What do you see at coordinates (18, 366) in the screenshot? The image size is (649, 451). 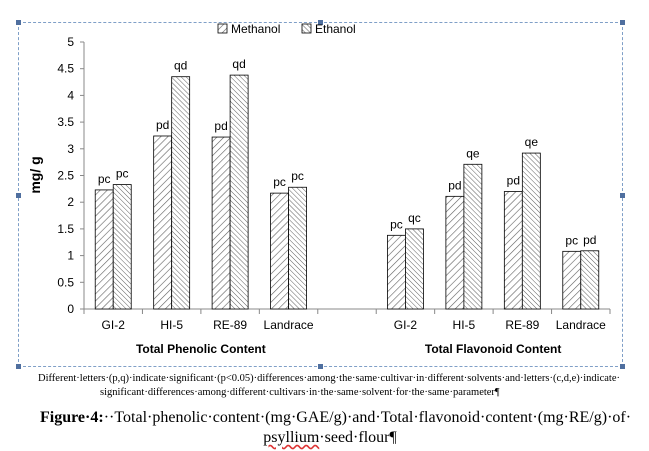 I see `resize-handle-bottom-left` at bounding box center [18, 366].